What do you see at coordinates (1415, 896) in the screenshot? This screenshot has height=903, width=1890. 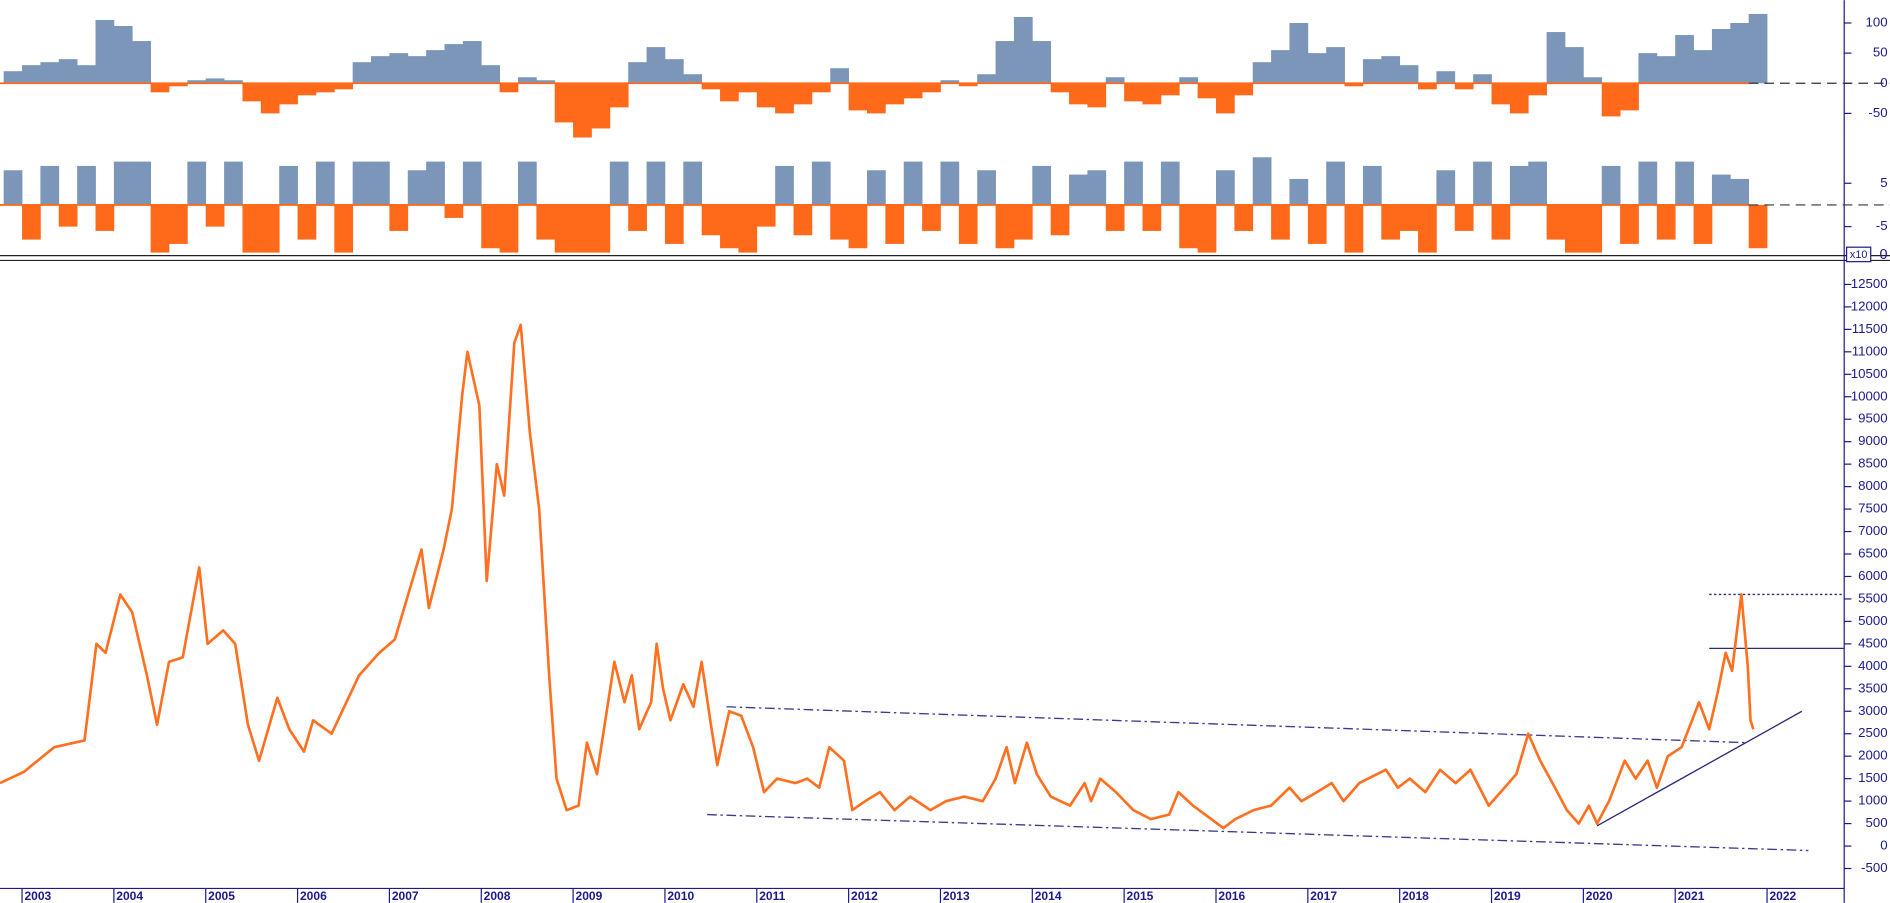 I see `x-tick-label: 2018` at bounding box center [1415, 896].